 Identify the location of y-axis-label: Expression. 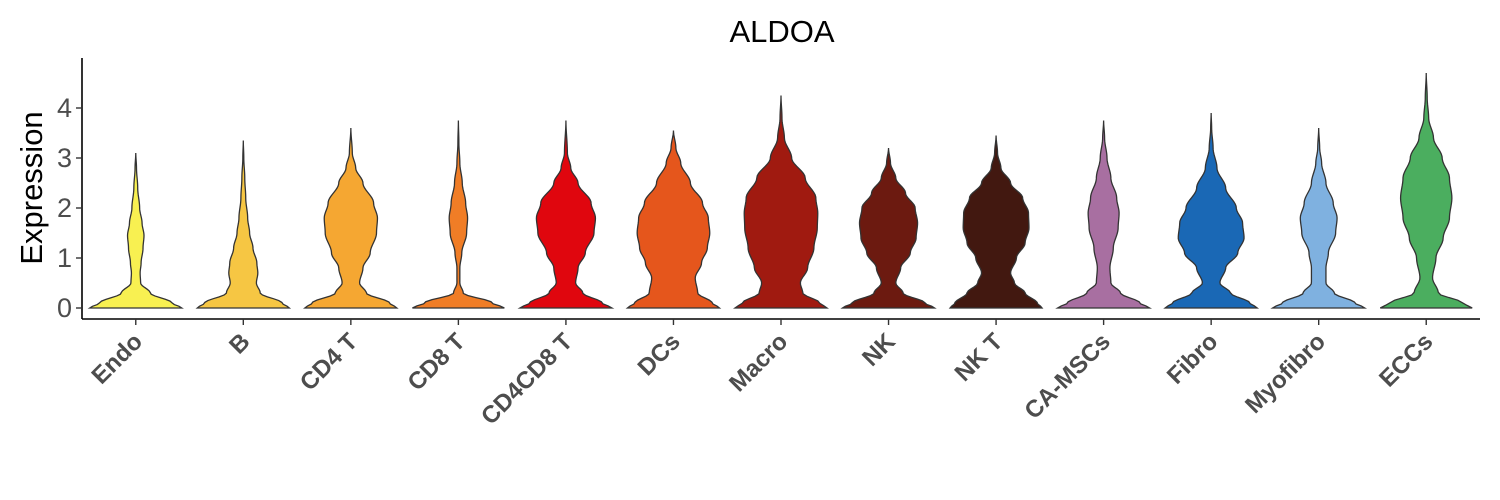
(31, 187).